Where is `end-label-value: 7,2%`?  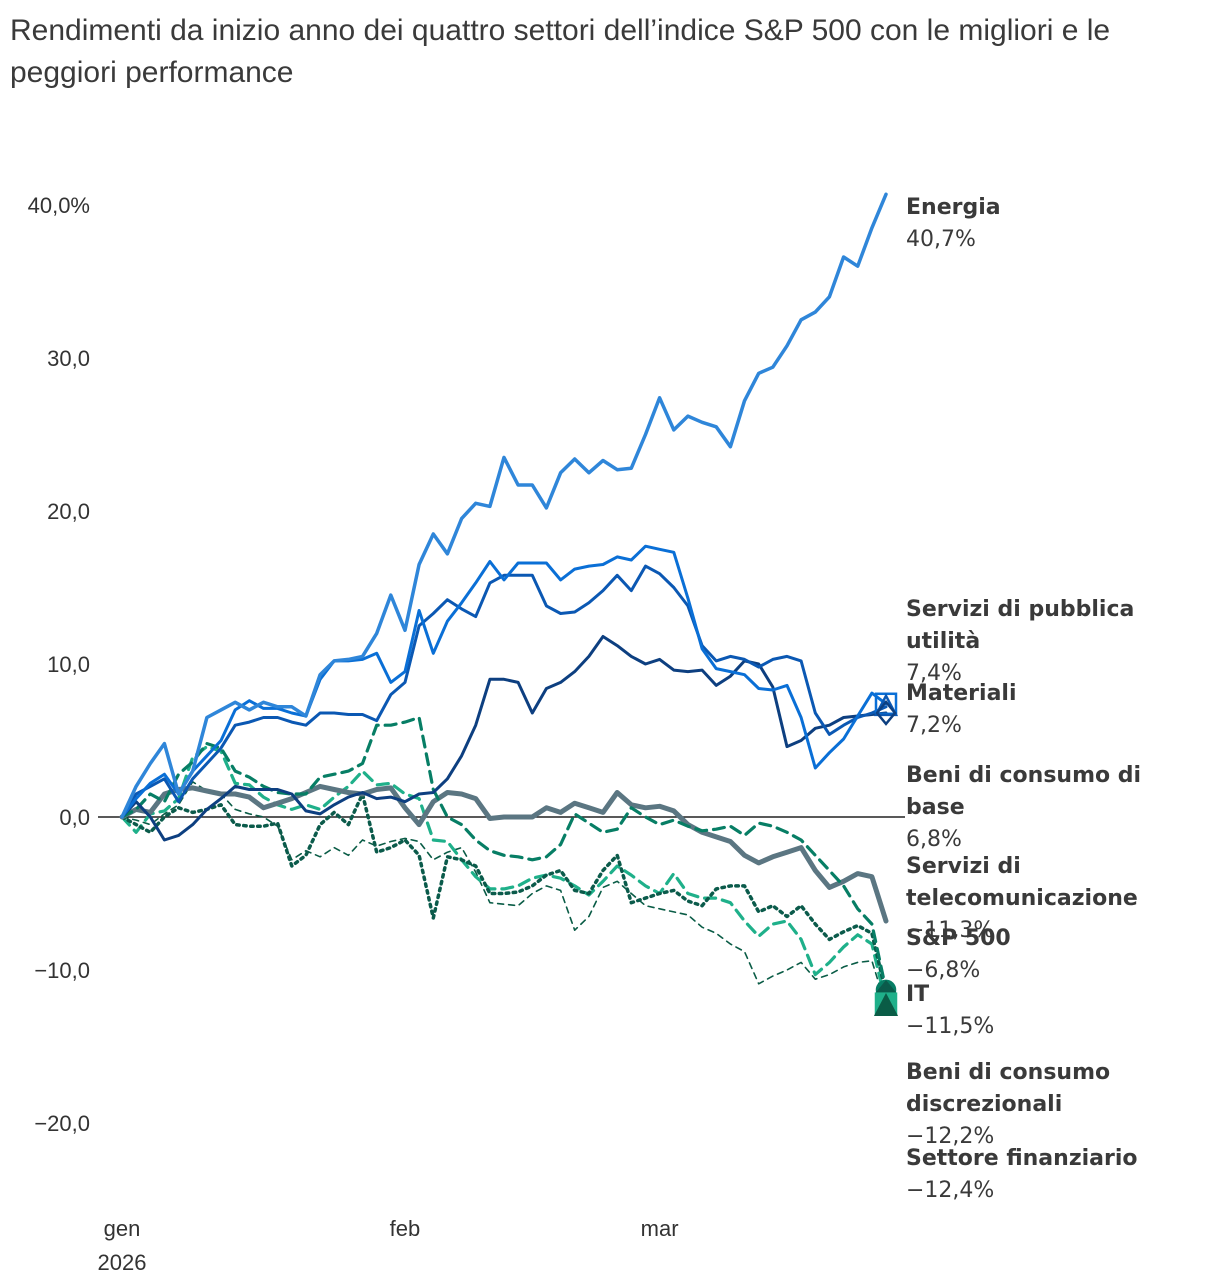
end-label-value: 7,2% is located at coordinates (934, 725).